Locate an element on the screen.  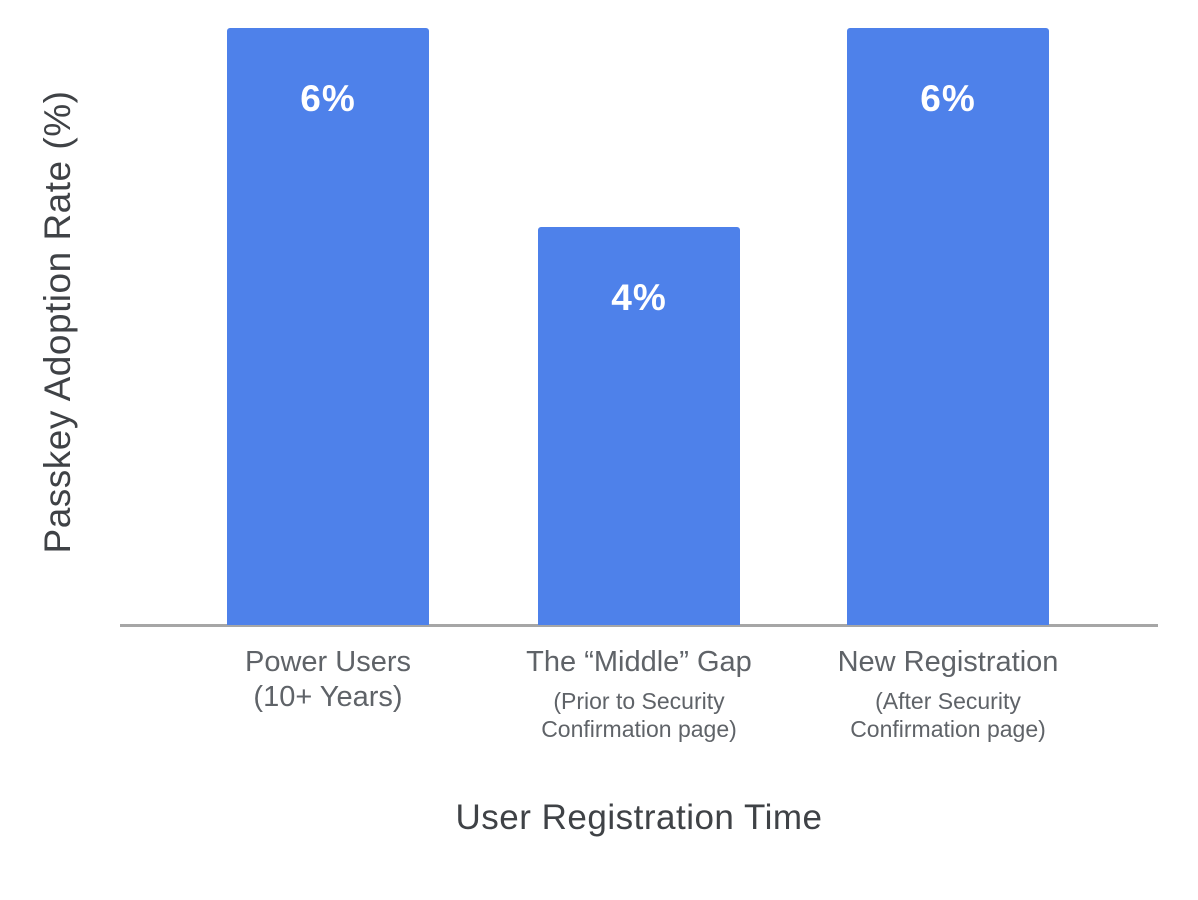
category-power-users: Power Users (10+ Years) is located at coordinates (328, 680).